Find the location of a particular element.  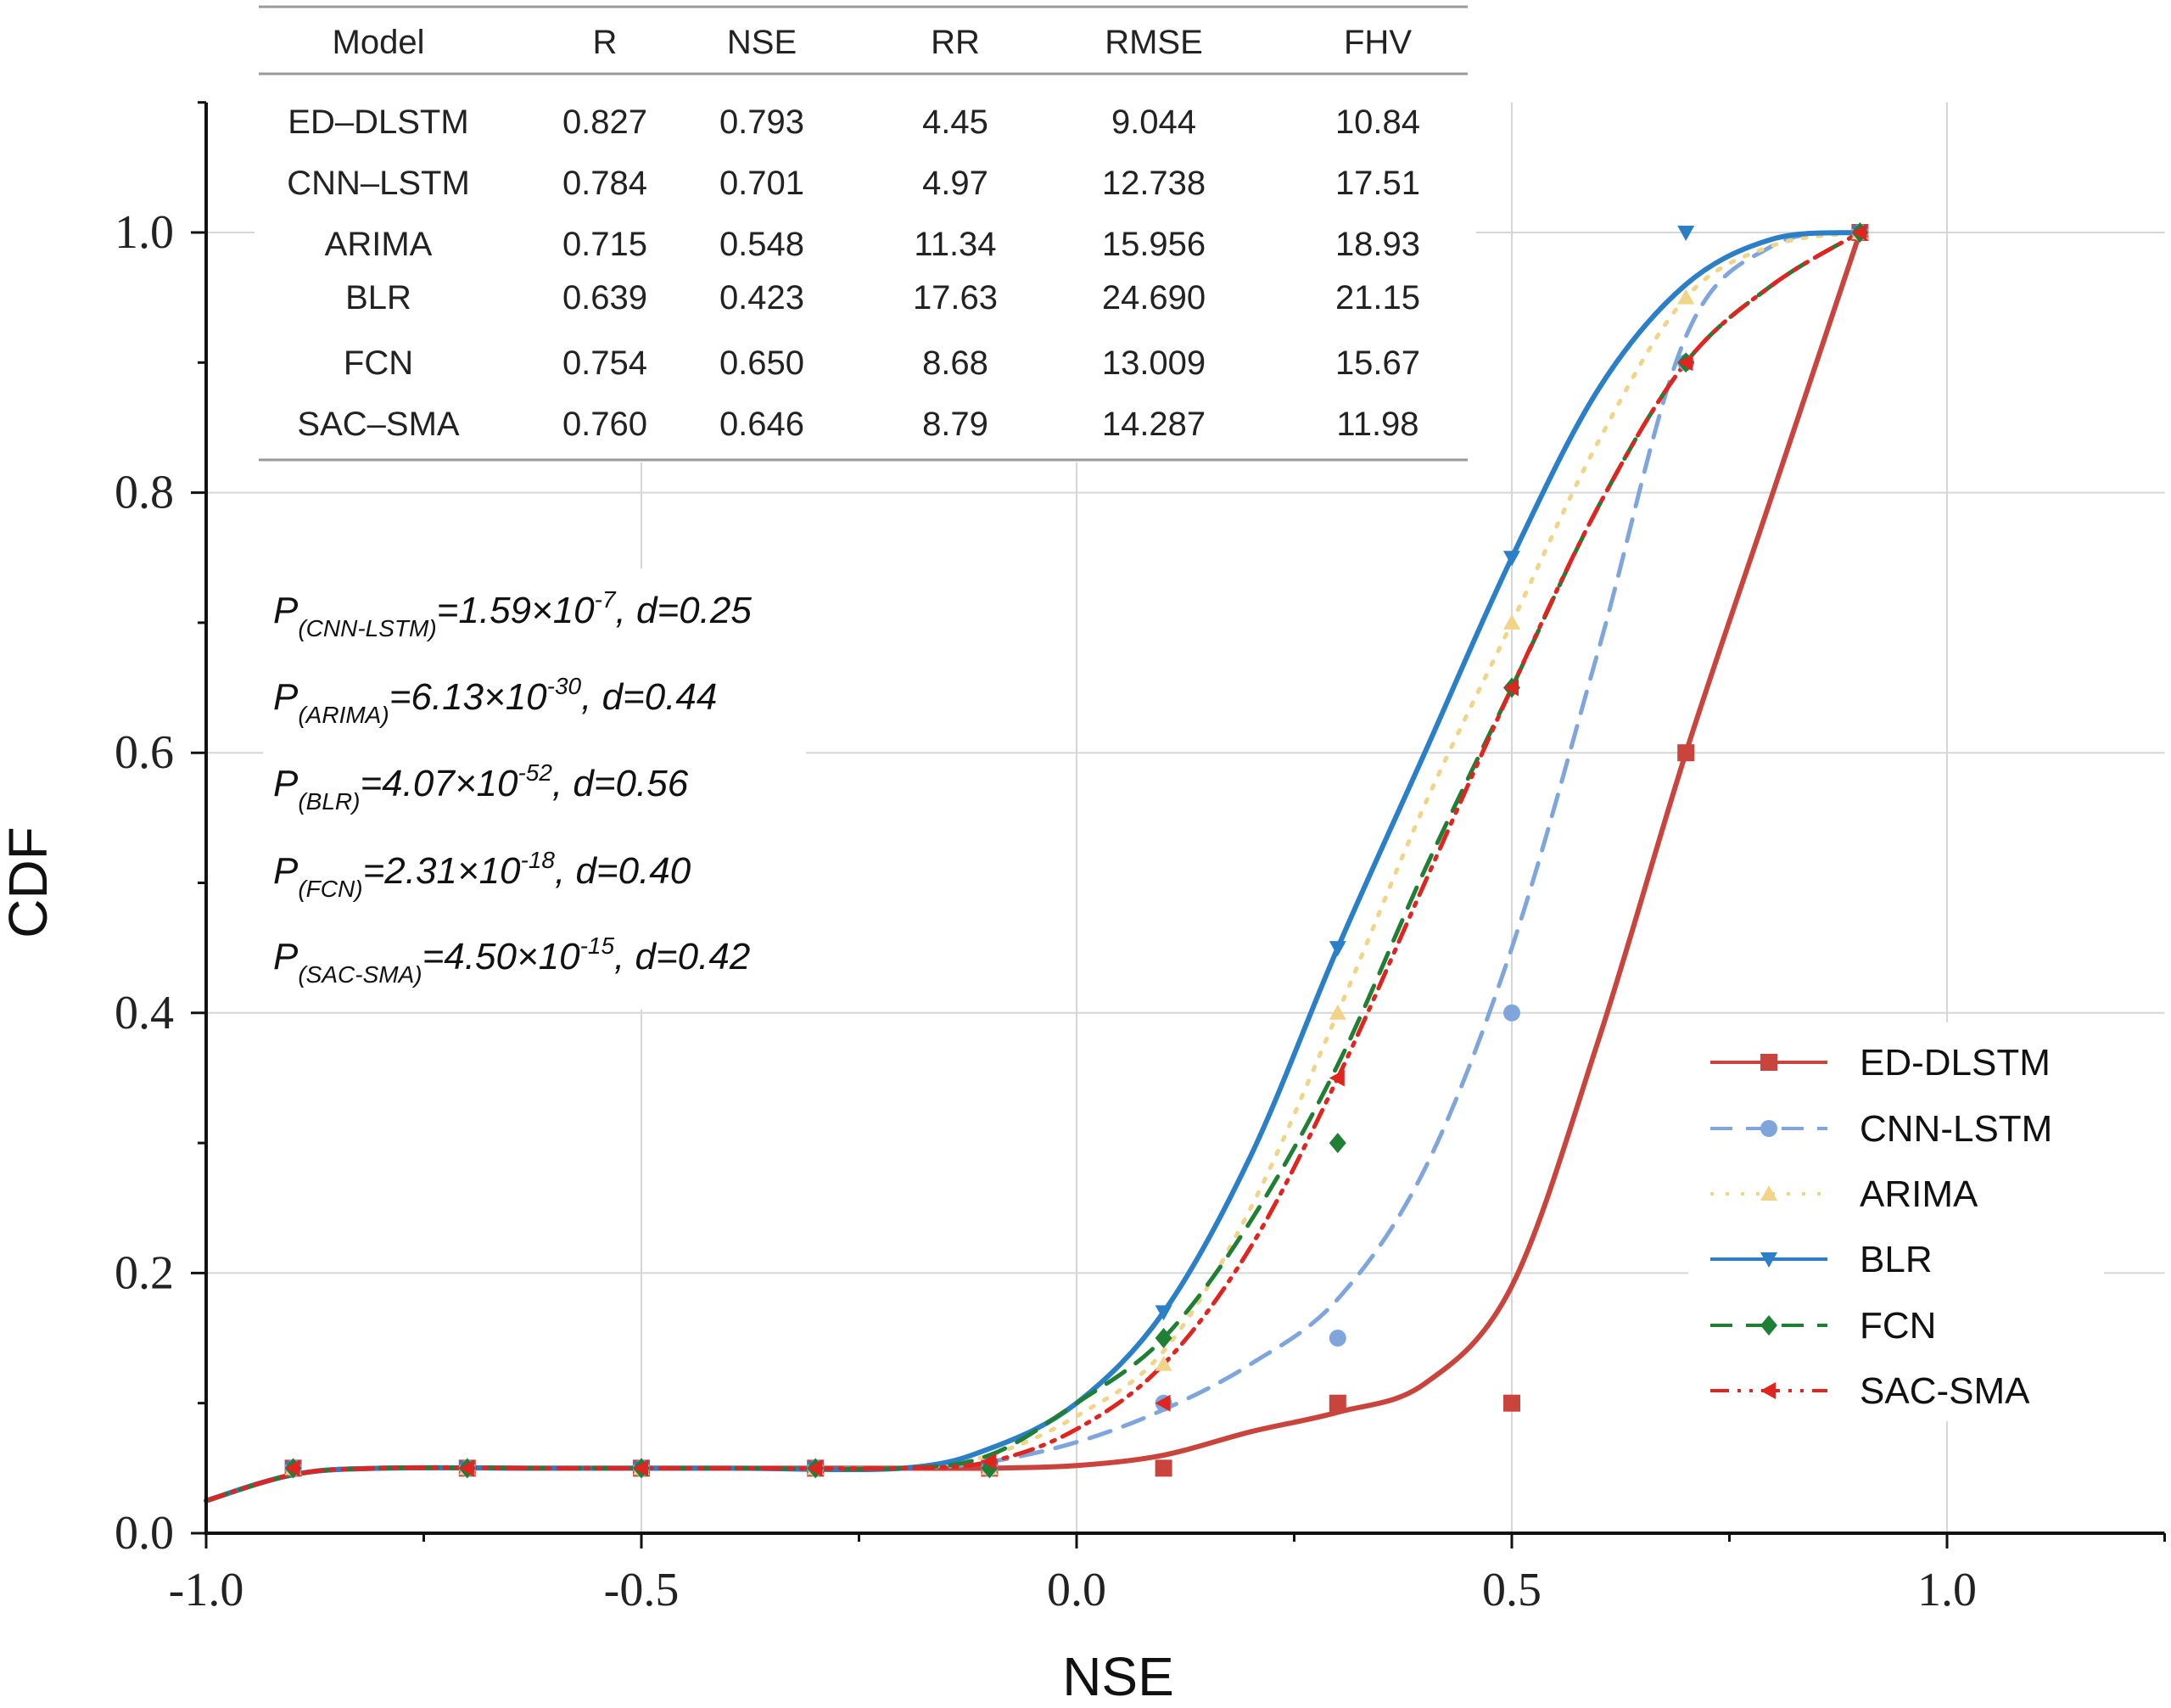

table-cell: 0.423 is located at coordinates (761, 297).